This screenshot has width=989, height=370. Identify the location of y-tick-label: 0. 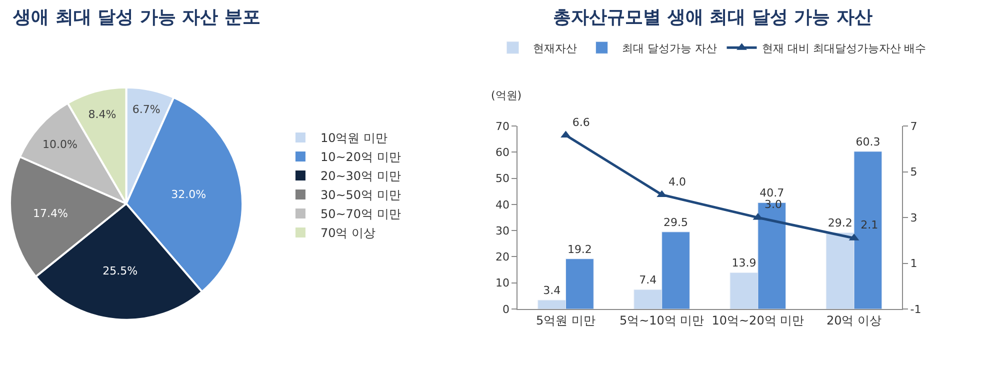
(506, 309).